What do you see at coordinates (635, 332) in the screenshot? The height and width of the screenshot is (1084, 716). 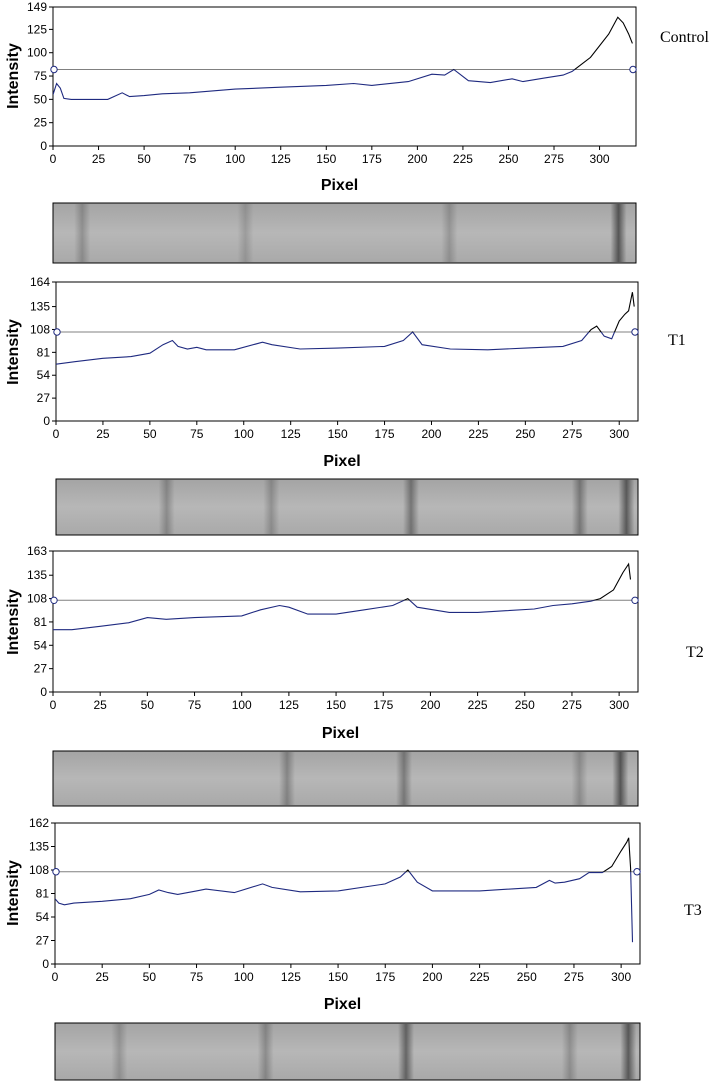 I see `threshold-handle-right` at bounding box center [635, 332].